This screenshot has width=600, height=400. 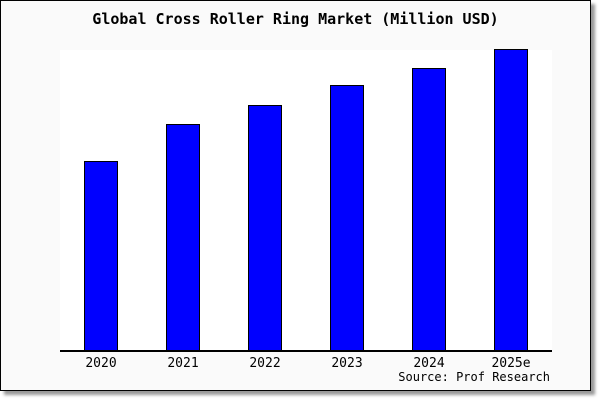 What do you see at coordinates (511, 199) in the screenshot?
I see `bar-2025e` at bounding box center [511, 199].